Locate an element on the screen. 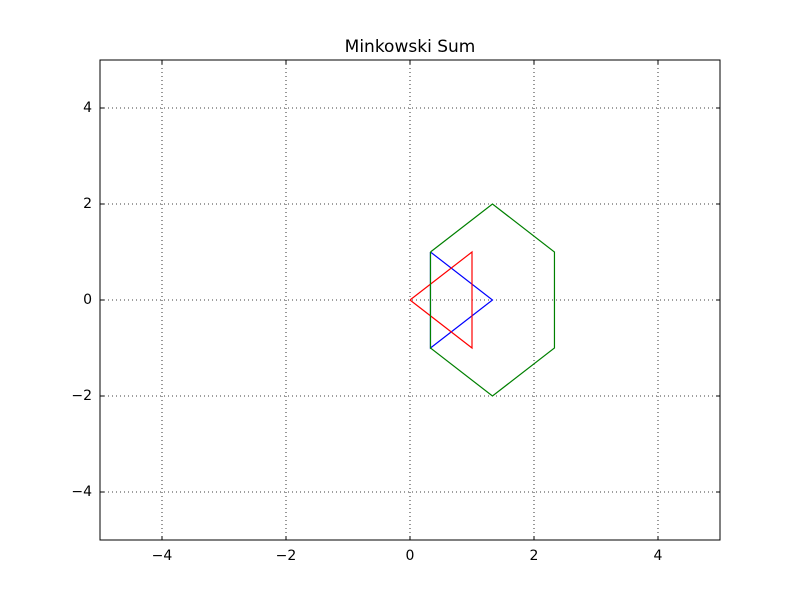 The width and height of the screenshot is (800, 600). x-tick-label: 2 is located at coordinates (534, 556).